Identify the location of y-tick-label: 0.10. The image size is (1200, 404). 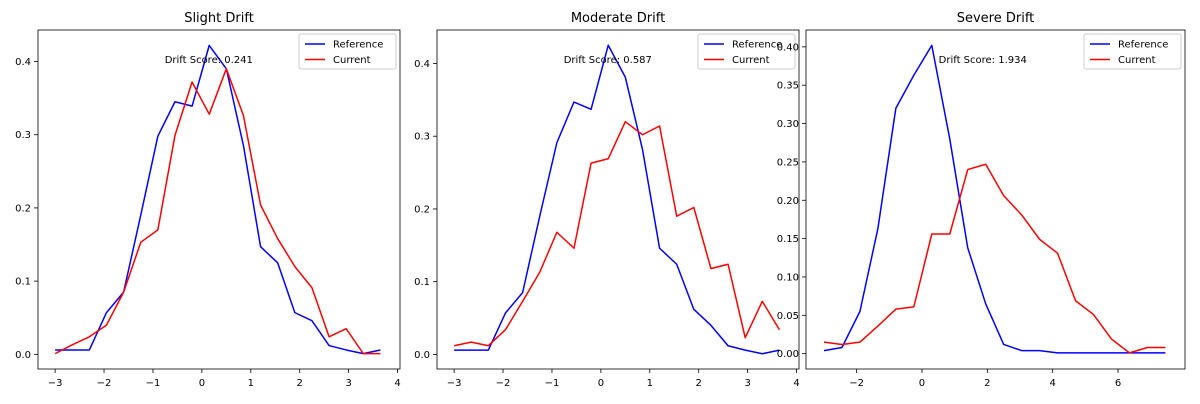
(788, 277).